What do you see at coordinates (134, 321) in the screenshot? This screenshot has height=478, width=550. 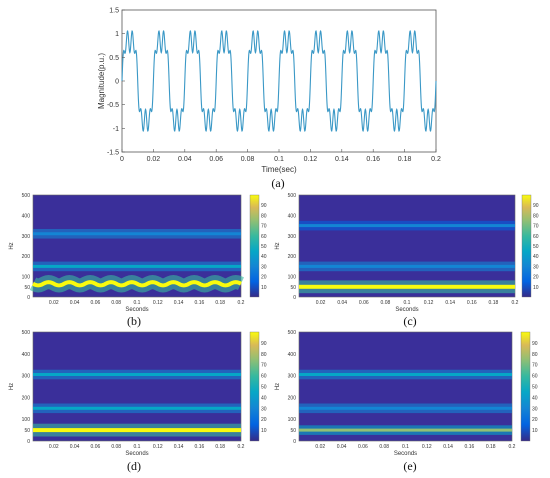 I see `panel-label-b: (b)` at bounding box center [134, 321].